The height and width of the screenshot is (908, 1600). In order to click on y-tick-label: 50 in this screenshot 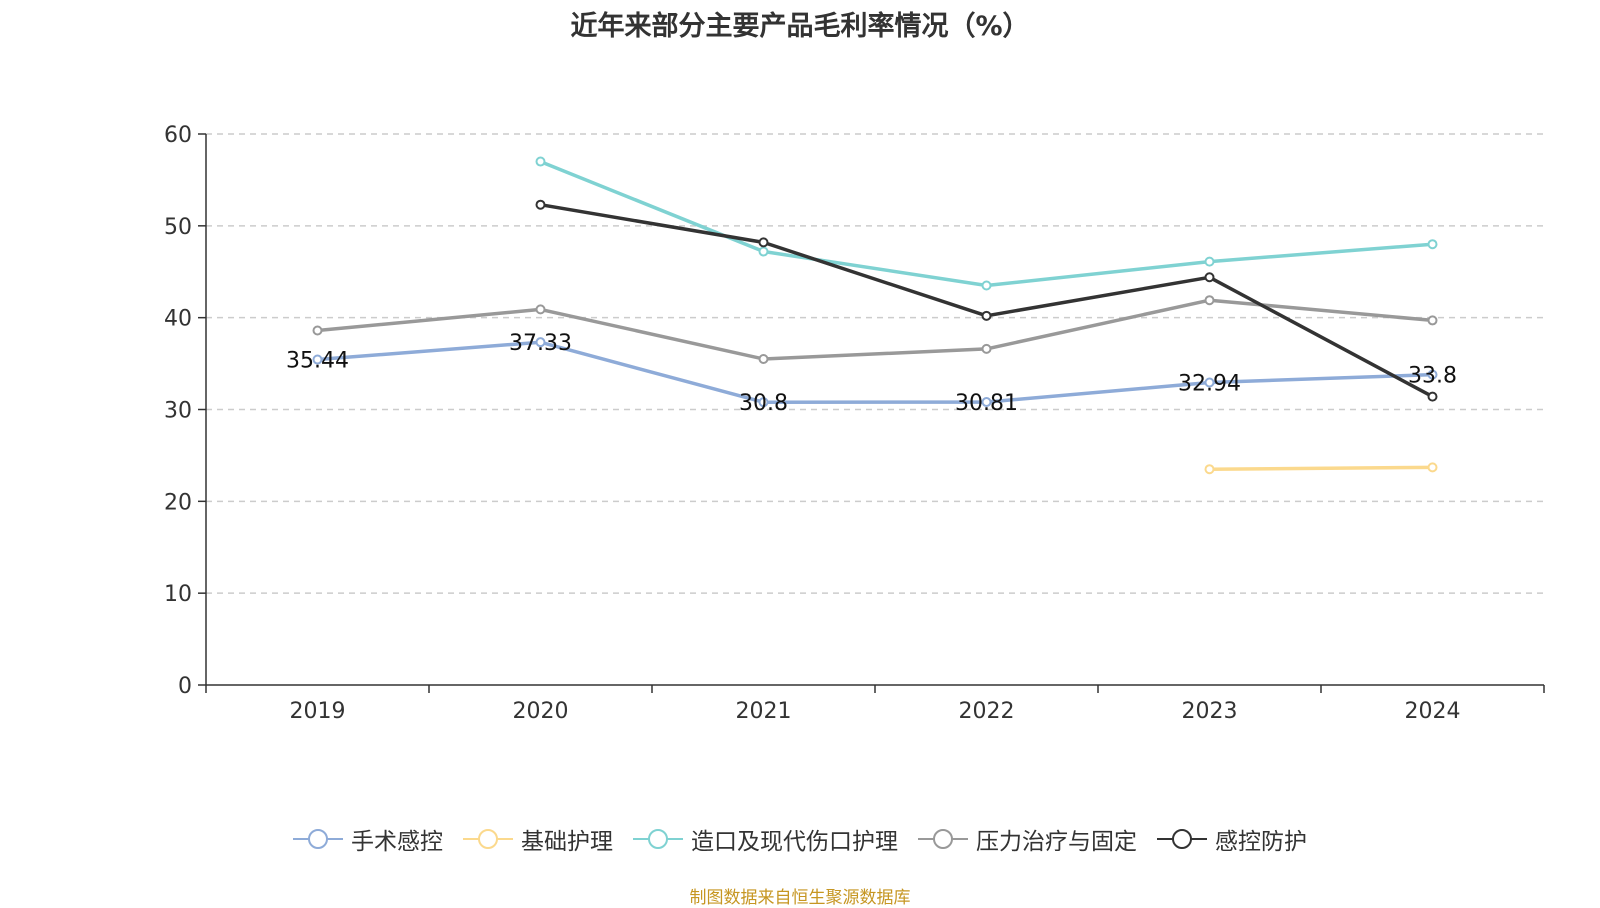, I will do `click(178, 227)`.